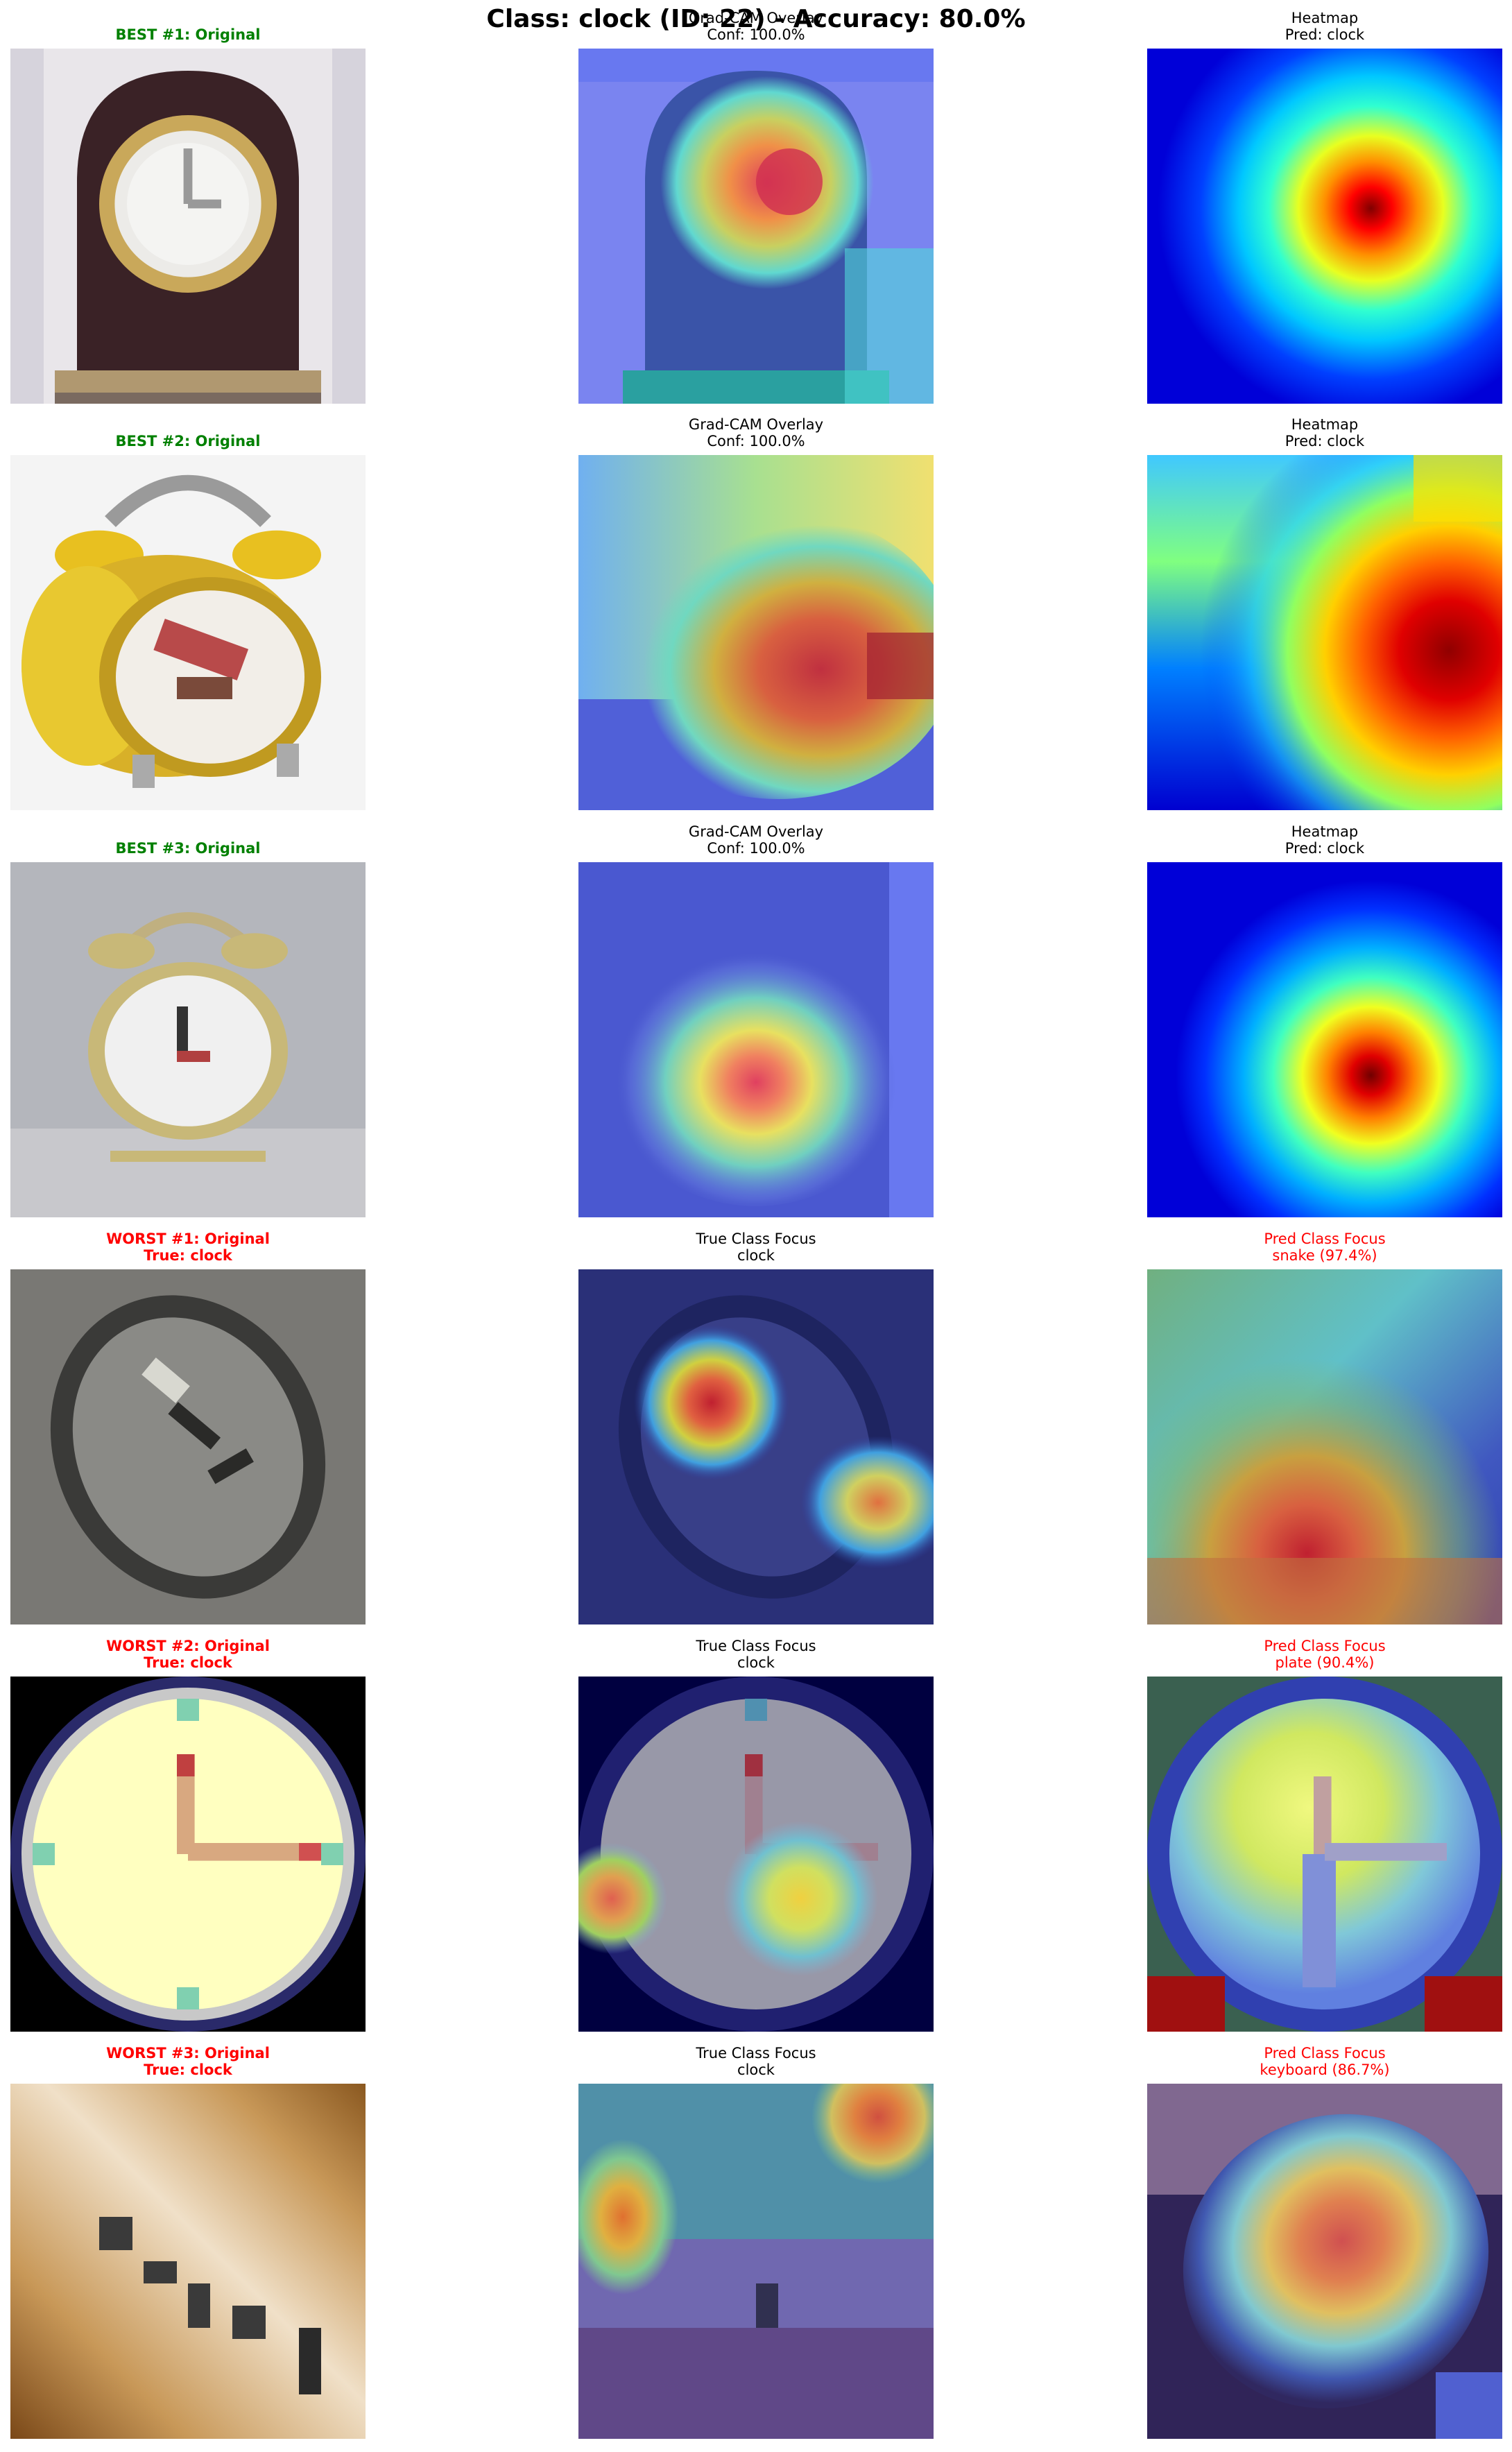  What do you see at coordinates (188, 1247) in the screenshot?
I see `original-title-4: WORST #1: Original True: clock` at bounding box center [188, 1247].